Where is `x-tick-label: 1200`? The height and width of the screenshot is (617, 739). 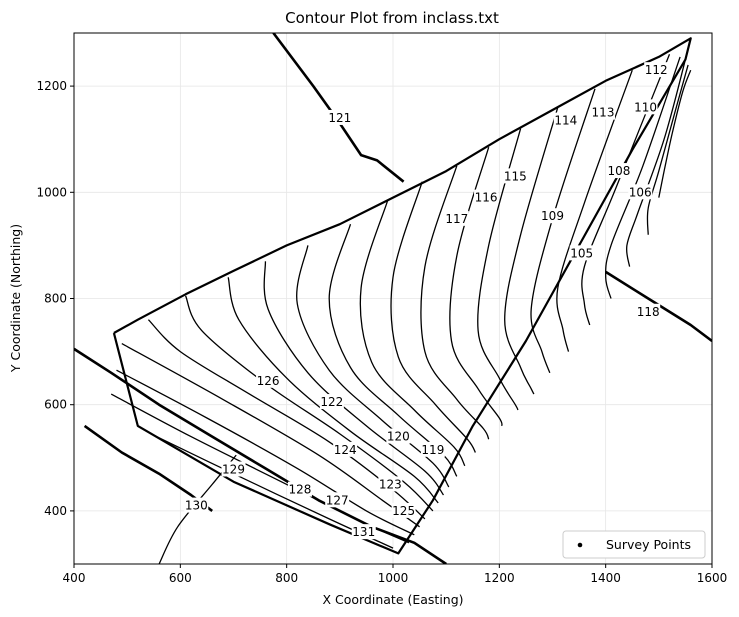
x-tick-label: 1200 is located at coordinates (499, 578).